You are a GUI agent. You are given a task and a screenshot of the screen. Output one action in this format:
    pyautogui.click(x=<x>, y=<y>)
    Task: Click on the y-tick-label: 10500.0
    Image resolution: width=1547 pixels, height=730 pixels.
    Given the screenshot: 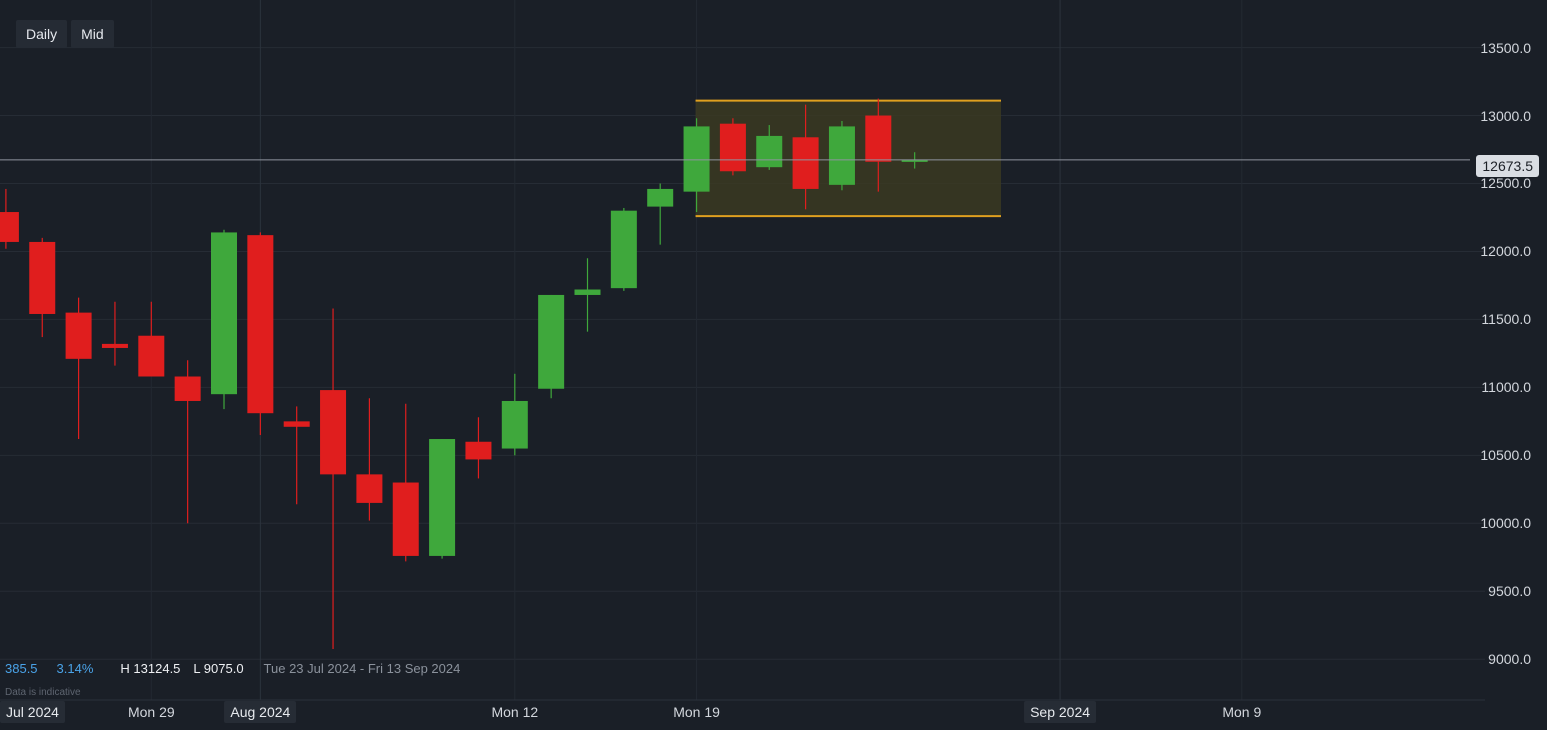 What is the action you would take?
    pyautogui.click(x=1505, y=455)
    